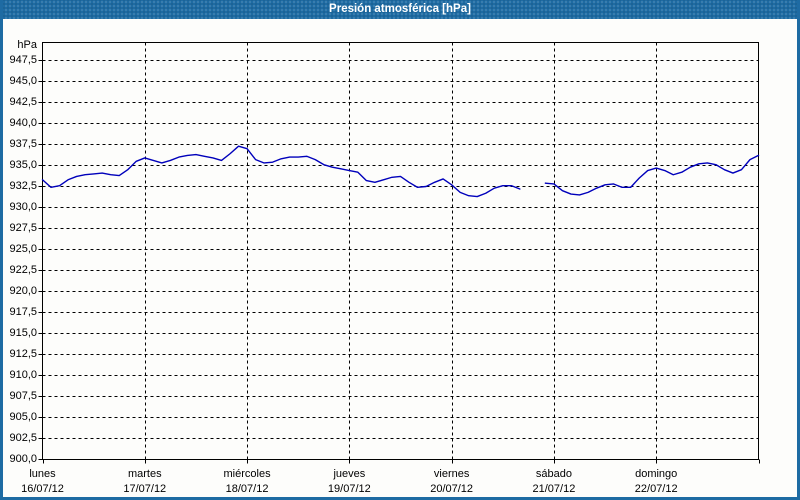  I want to click on x-day-name: domingo, so click(656, 474).